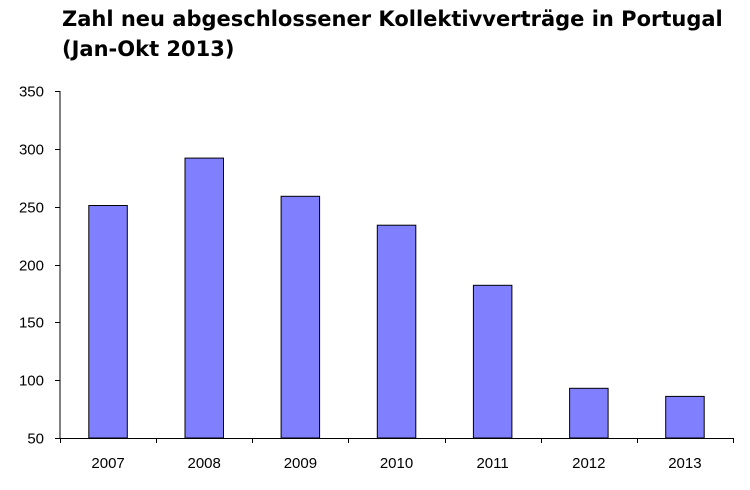 This screenshot has width=750, height=490. What do you see at coordinates (31, 266) in the screenshot?
I see `y-tick-label: 200` at bounding box center [31, 266].